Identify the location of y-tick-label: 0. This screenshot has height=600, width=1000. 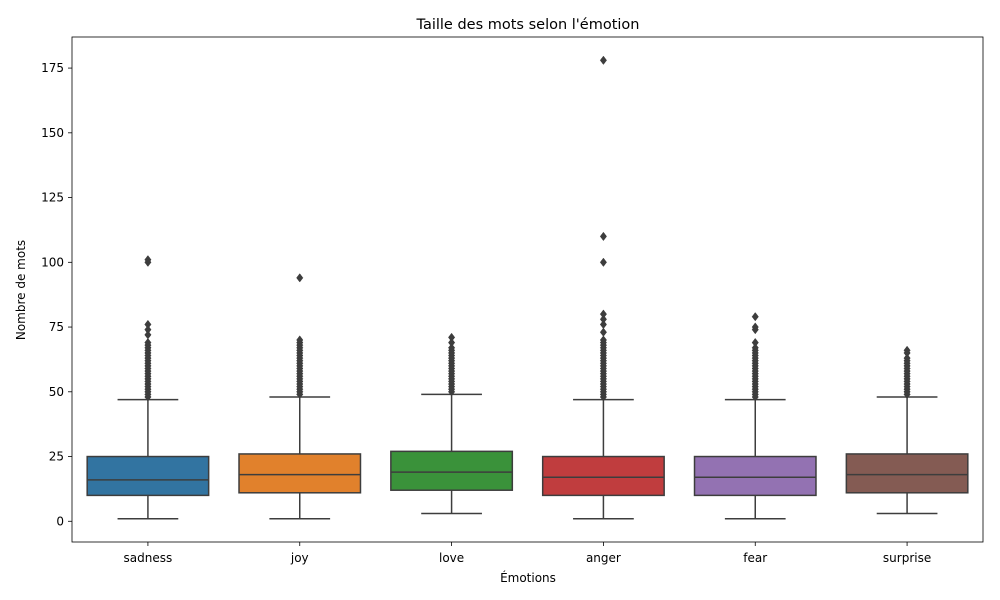
(60, 521).